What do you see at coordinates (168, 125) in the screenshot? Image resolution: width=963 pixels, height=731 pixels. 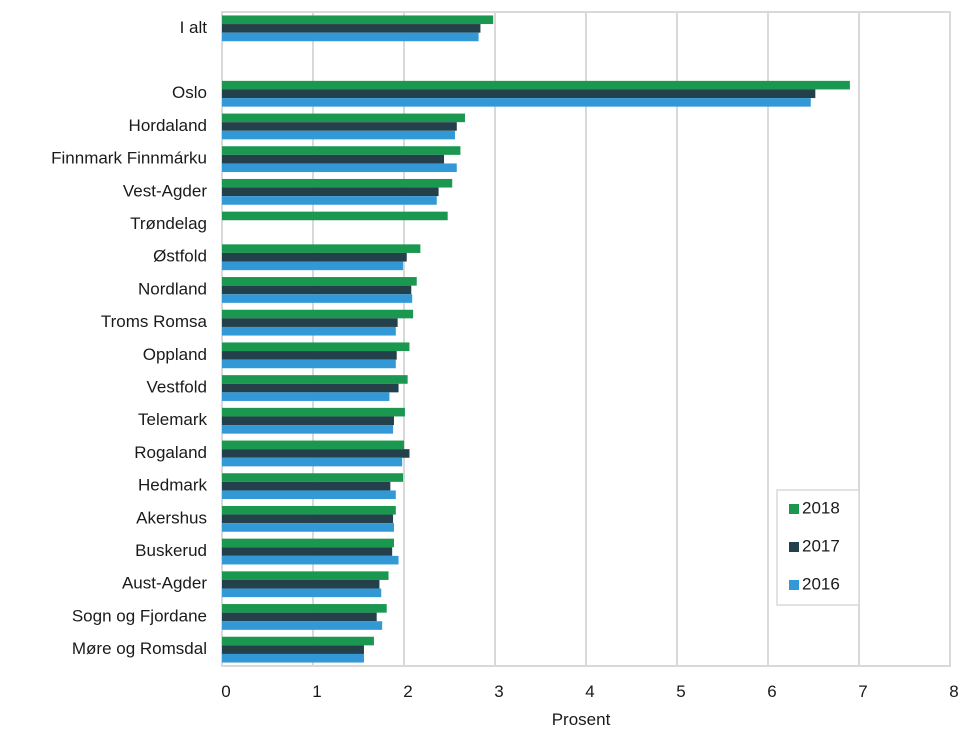 I see `category-label: Hordaland` at bounding box center [168, 125].